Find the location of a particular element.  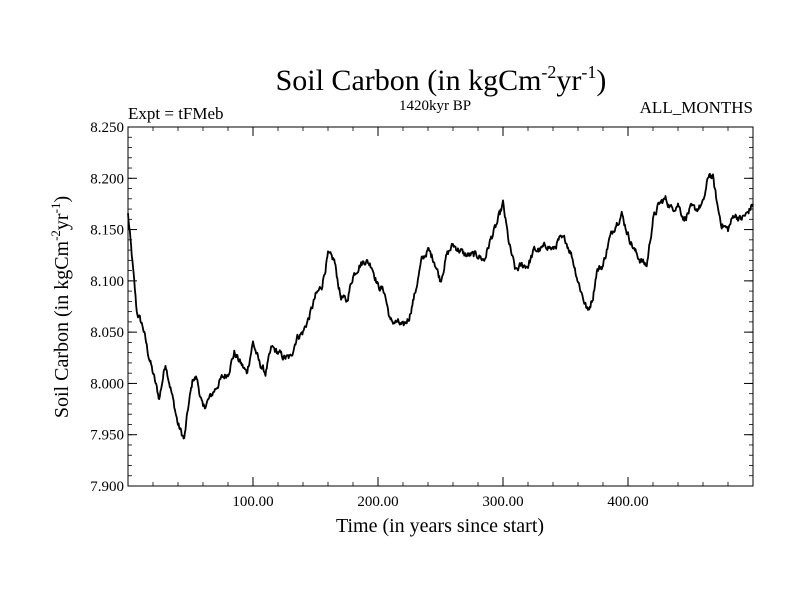

x-tick-label: 300.00 is located at coordinates (502, 502).